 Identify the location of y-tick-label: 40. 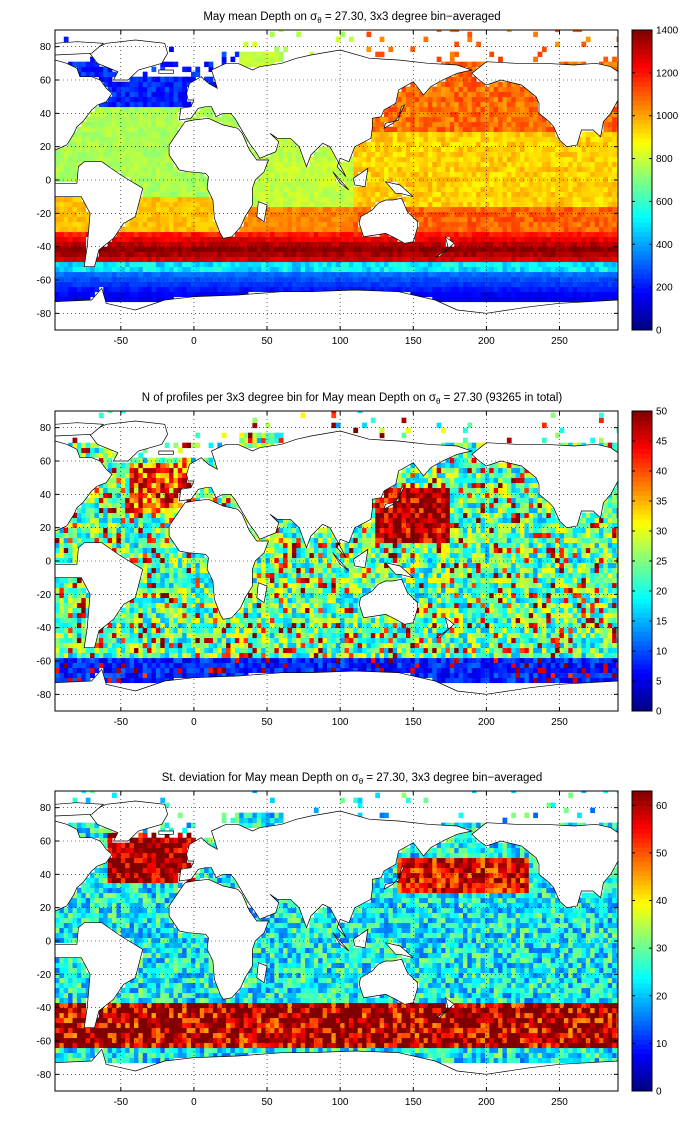
(46, 114).